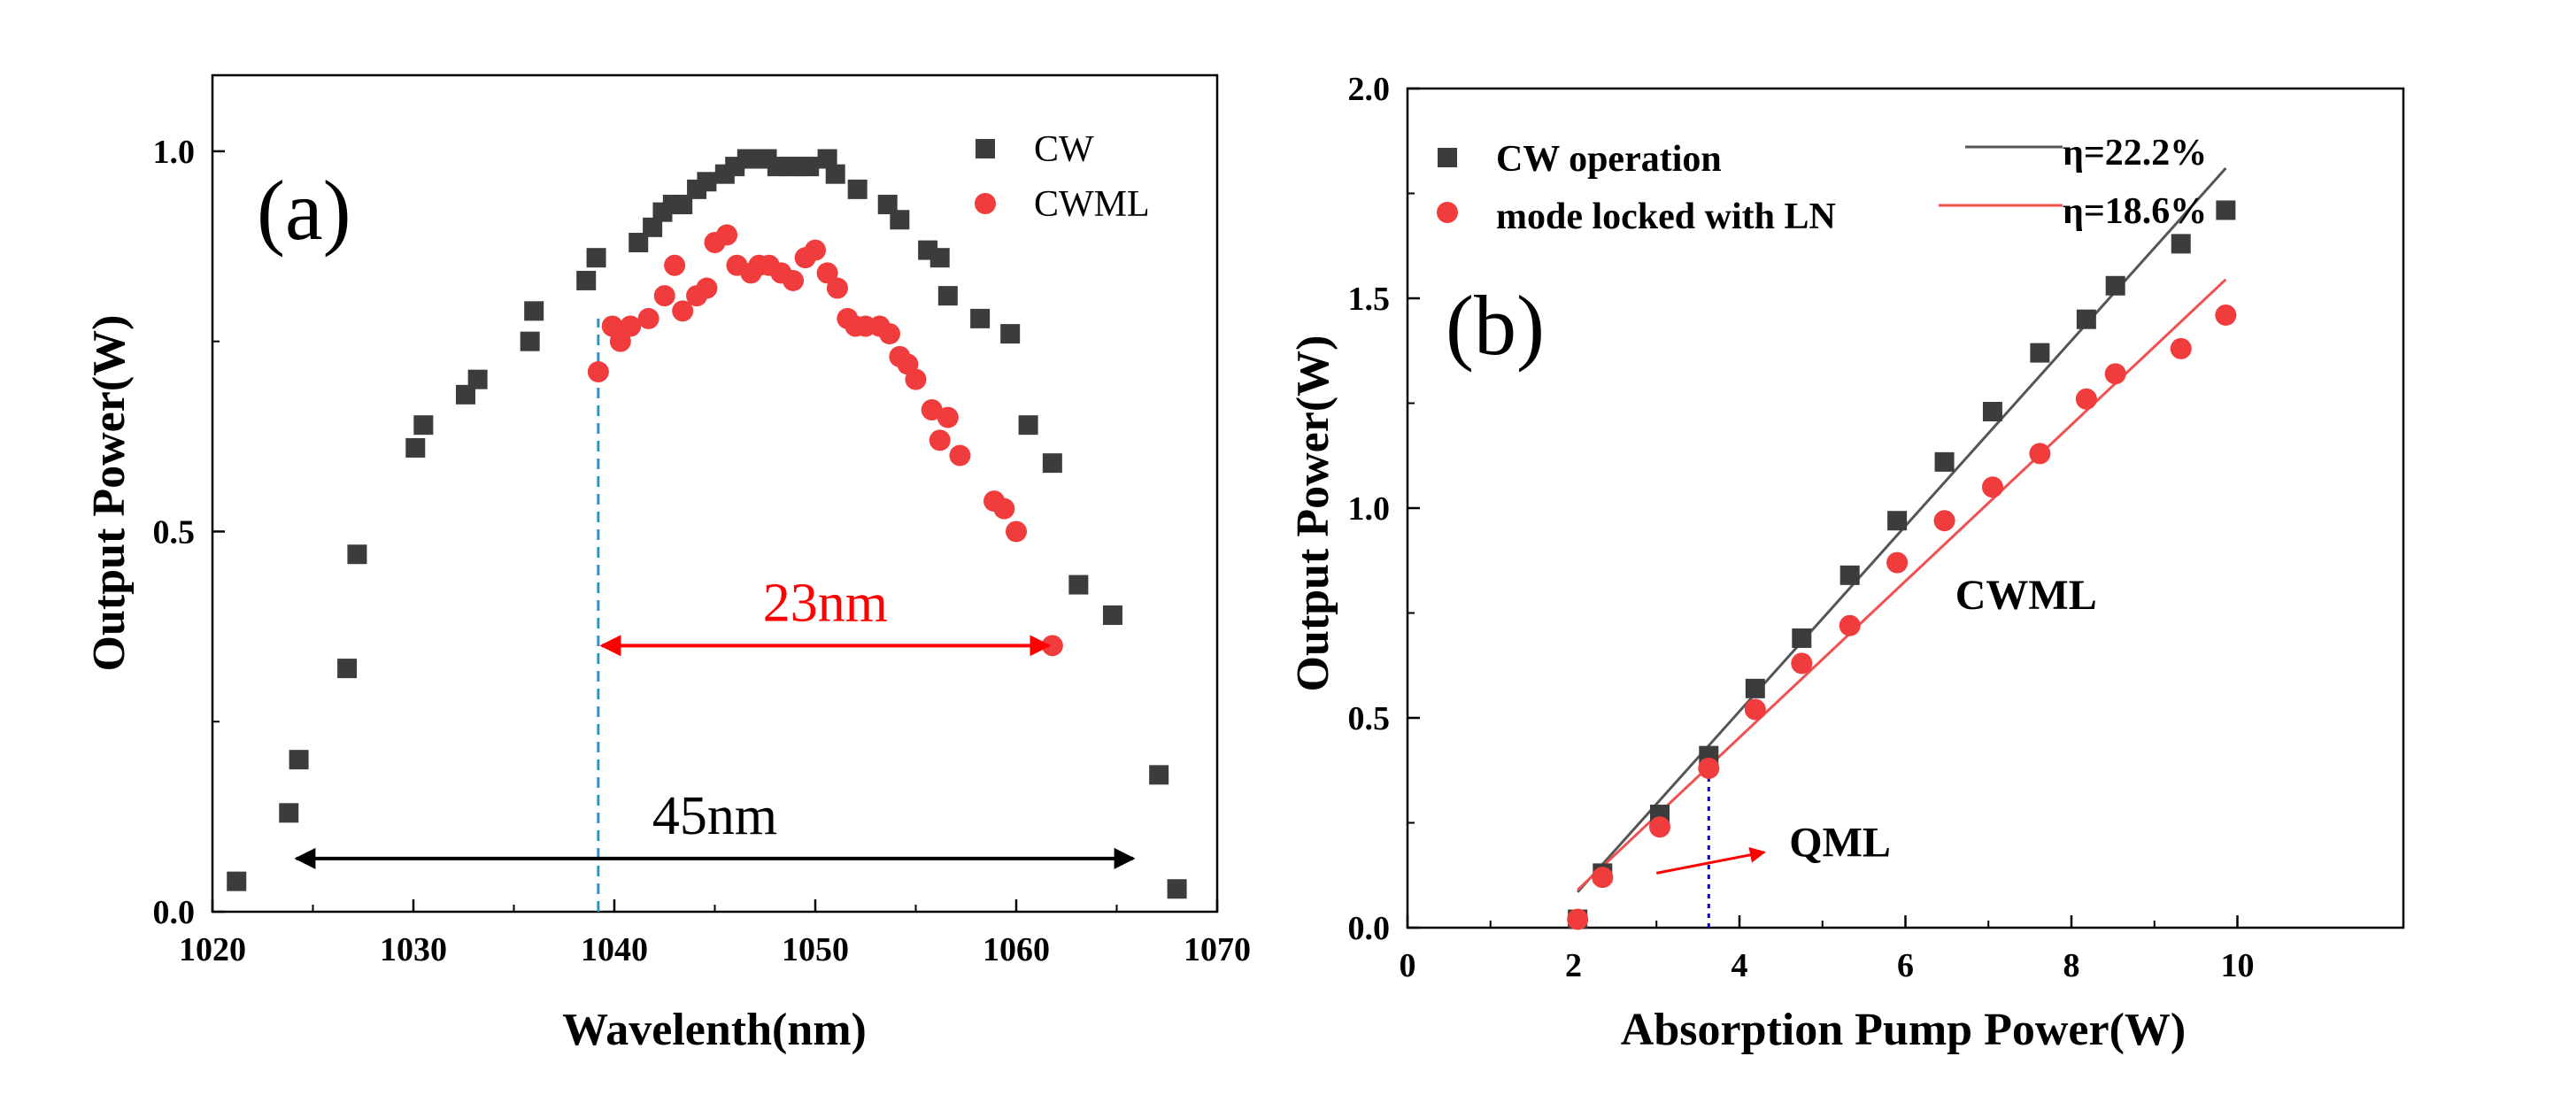 This screenshot has height=1118, width=2576. I want to click on series-cwml, so click(825, 440).